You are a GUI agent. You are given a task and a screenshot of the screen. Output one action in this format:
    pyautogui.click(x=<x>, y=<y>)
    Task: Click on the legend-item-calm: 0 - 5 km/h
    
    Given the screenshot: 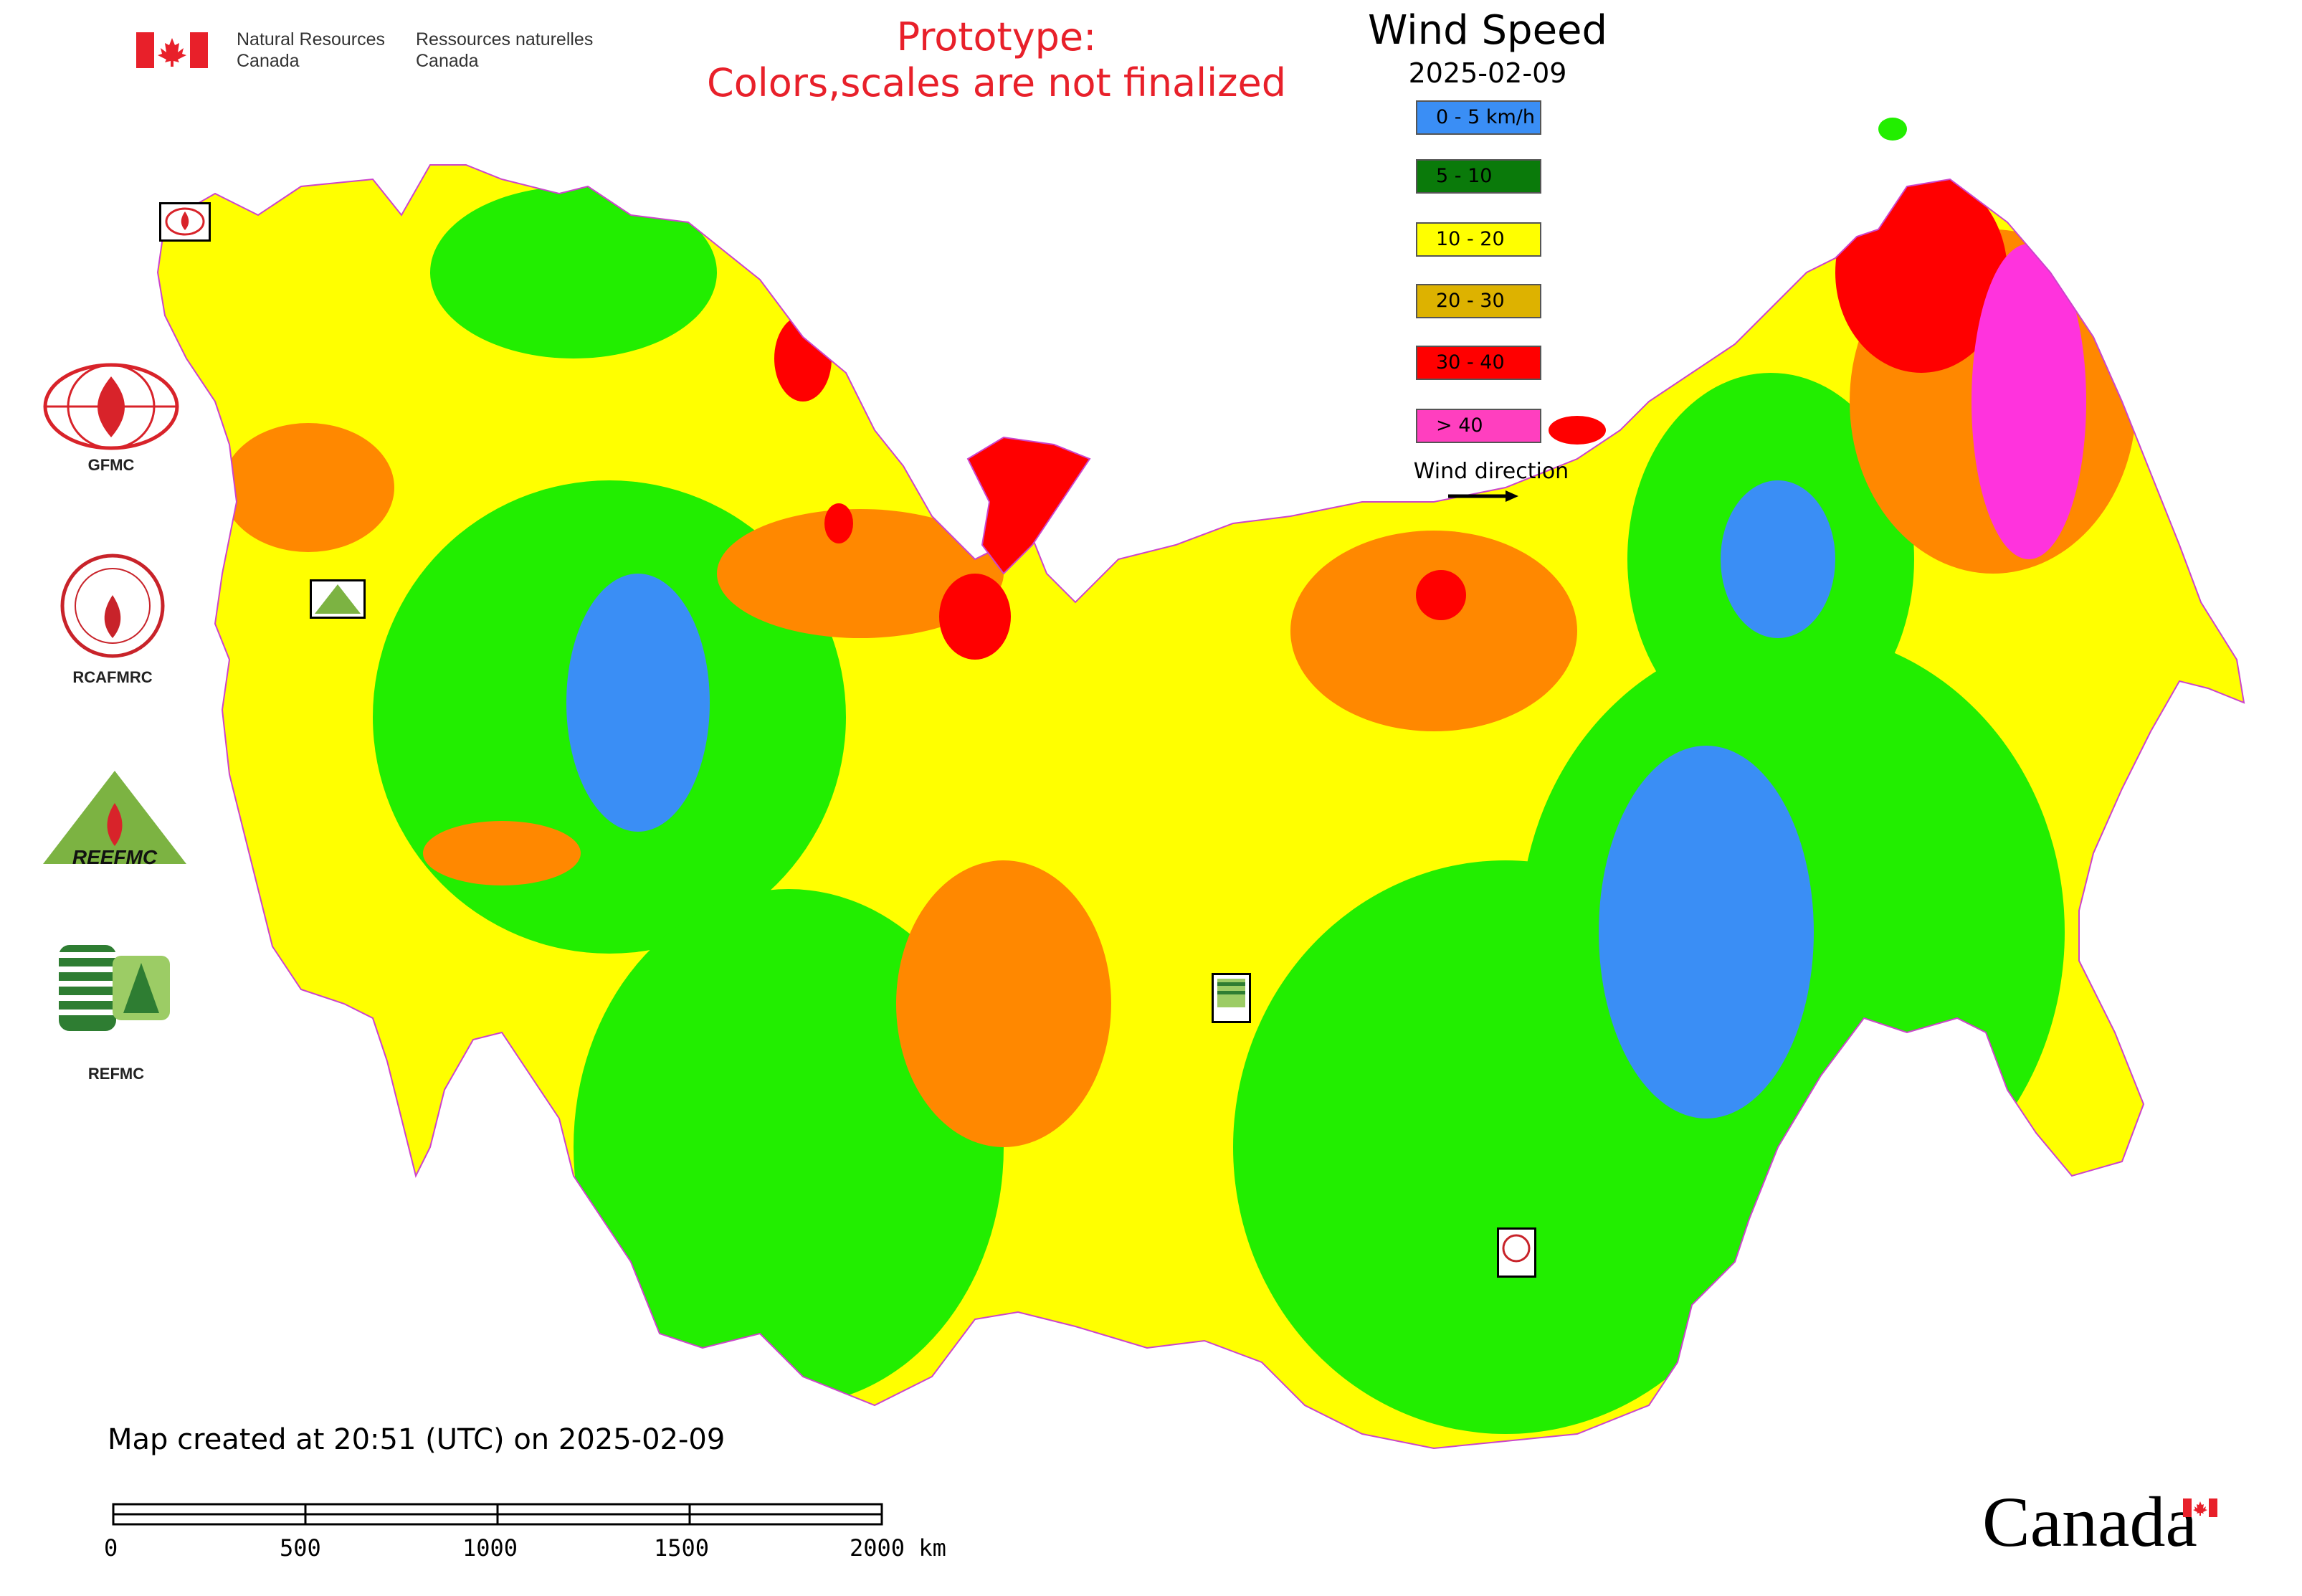 What is the action you would take?
    pyautogui.click(x=1478, y=117)
    